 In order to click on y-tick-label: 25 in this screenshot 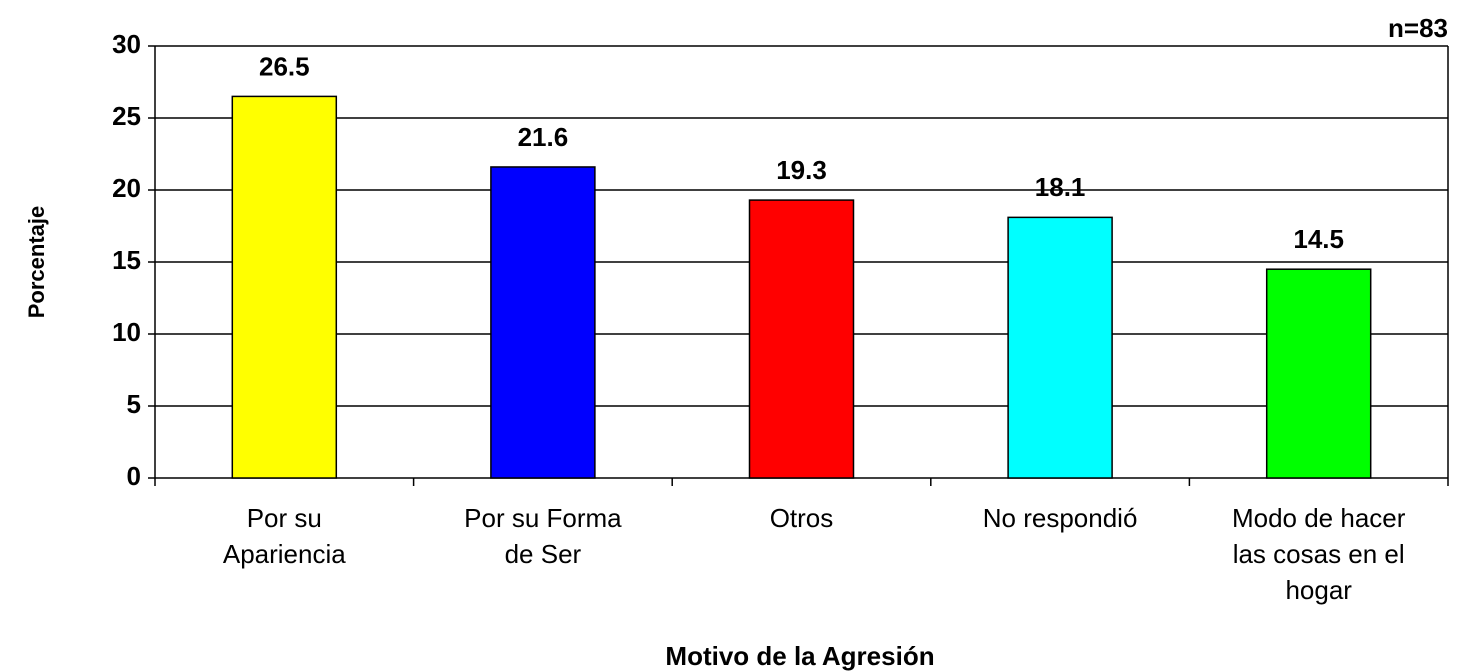, I will do `click(126, 116)`.